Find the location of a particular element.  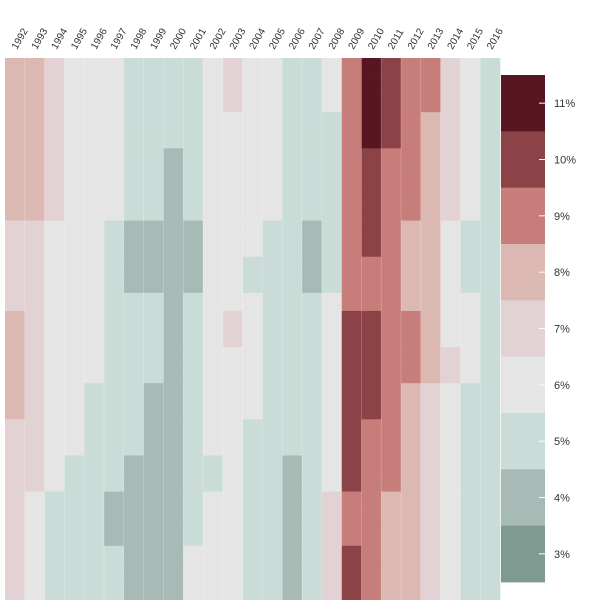

x-tick-label: 2016 is located at coordinates (495, 38).